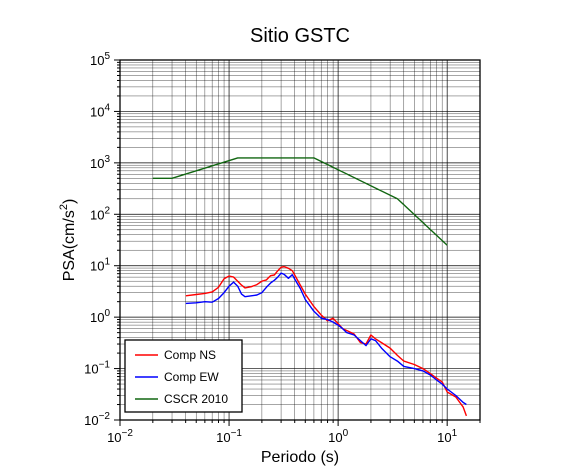 The width and height of the screenshot is (586, 475). I want to click on x-tick-label: 10⁻¹, so click(229, 436).